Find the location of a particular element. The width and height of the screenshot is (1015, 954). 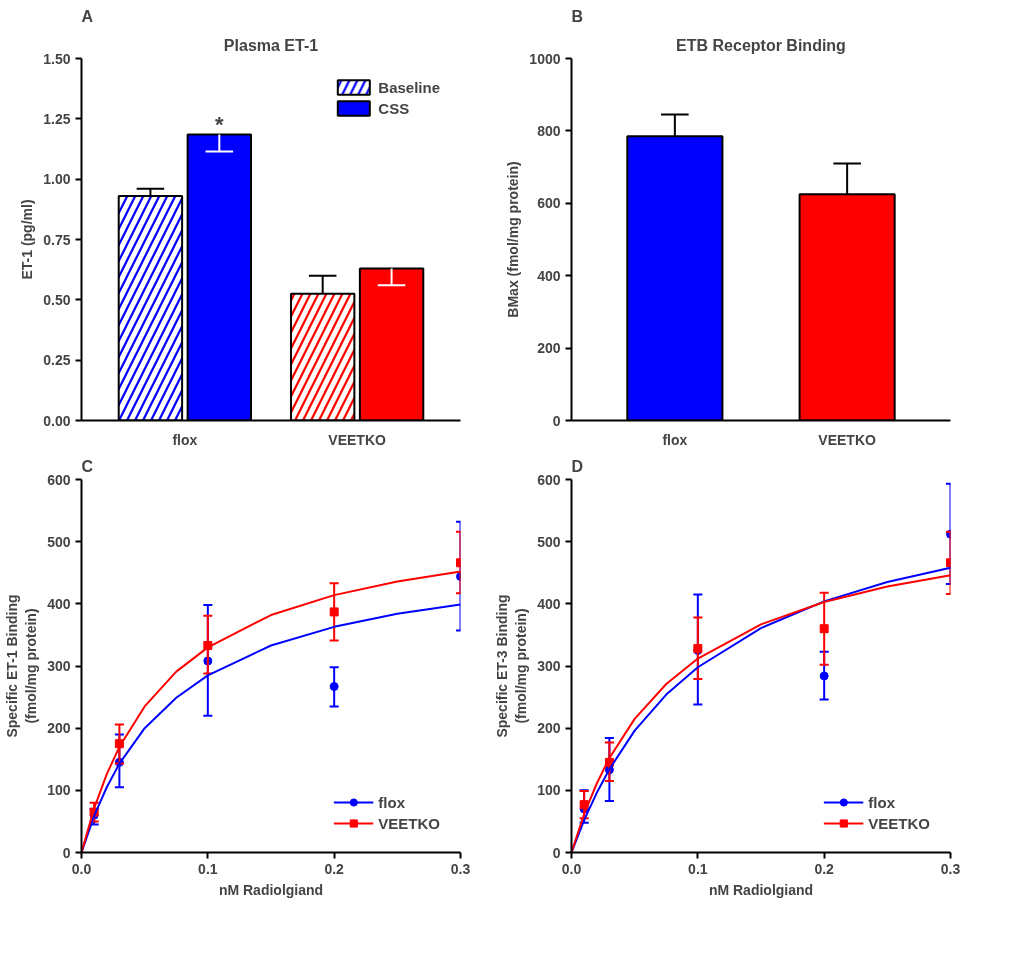

text: C is located at coordinates (87, 466).